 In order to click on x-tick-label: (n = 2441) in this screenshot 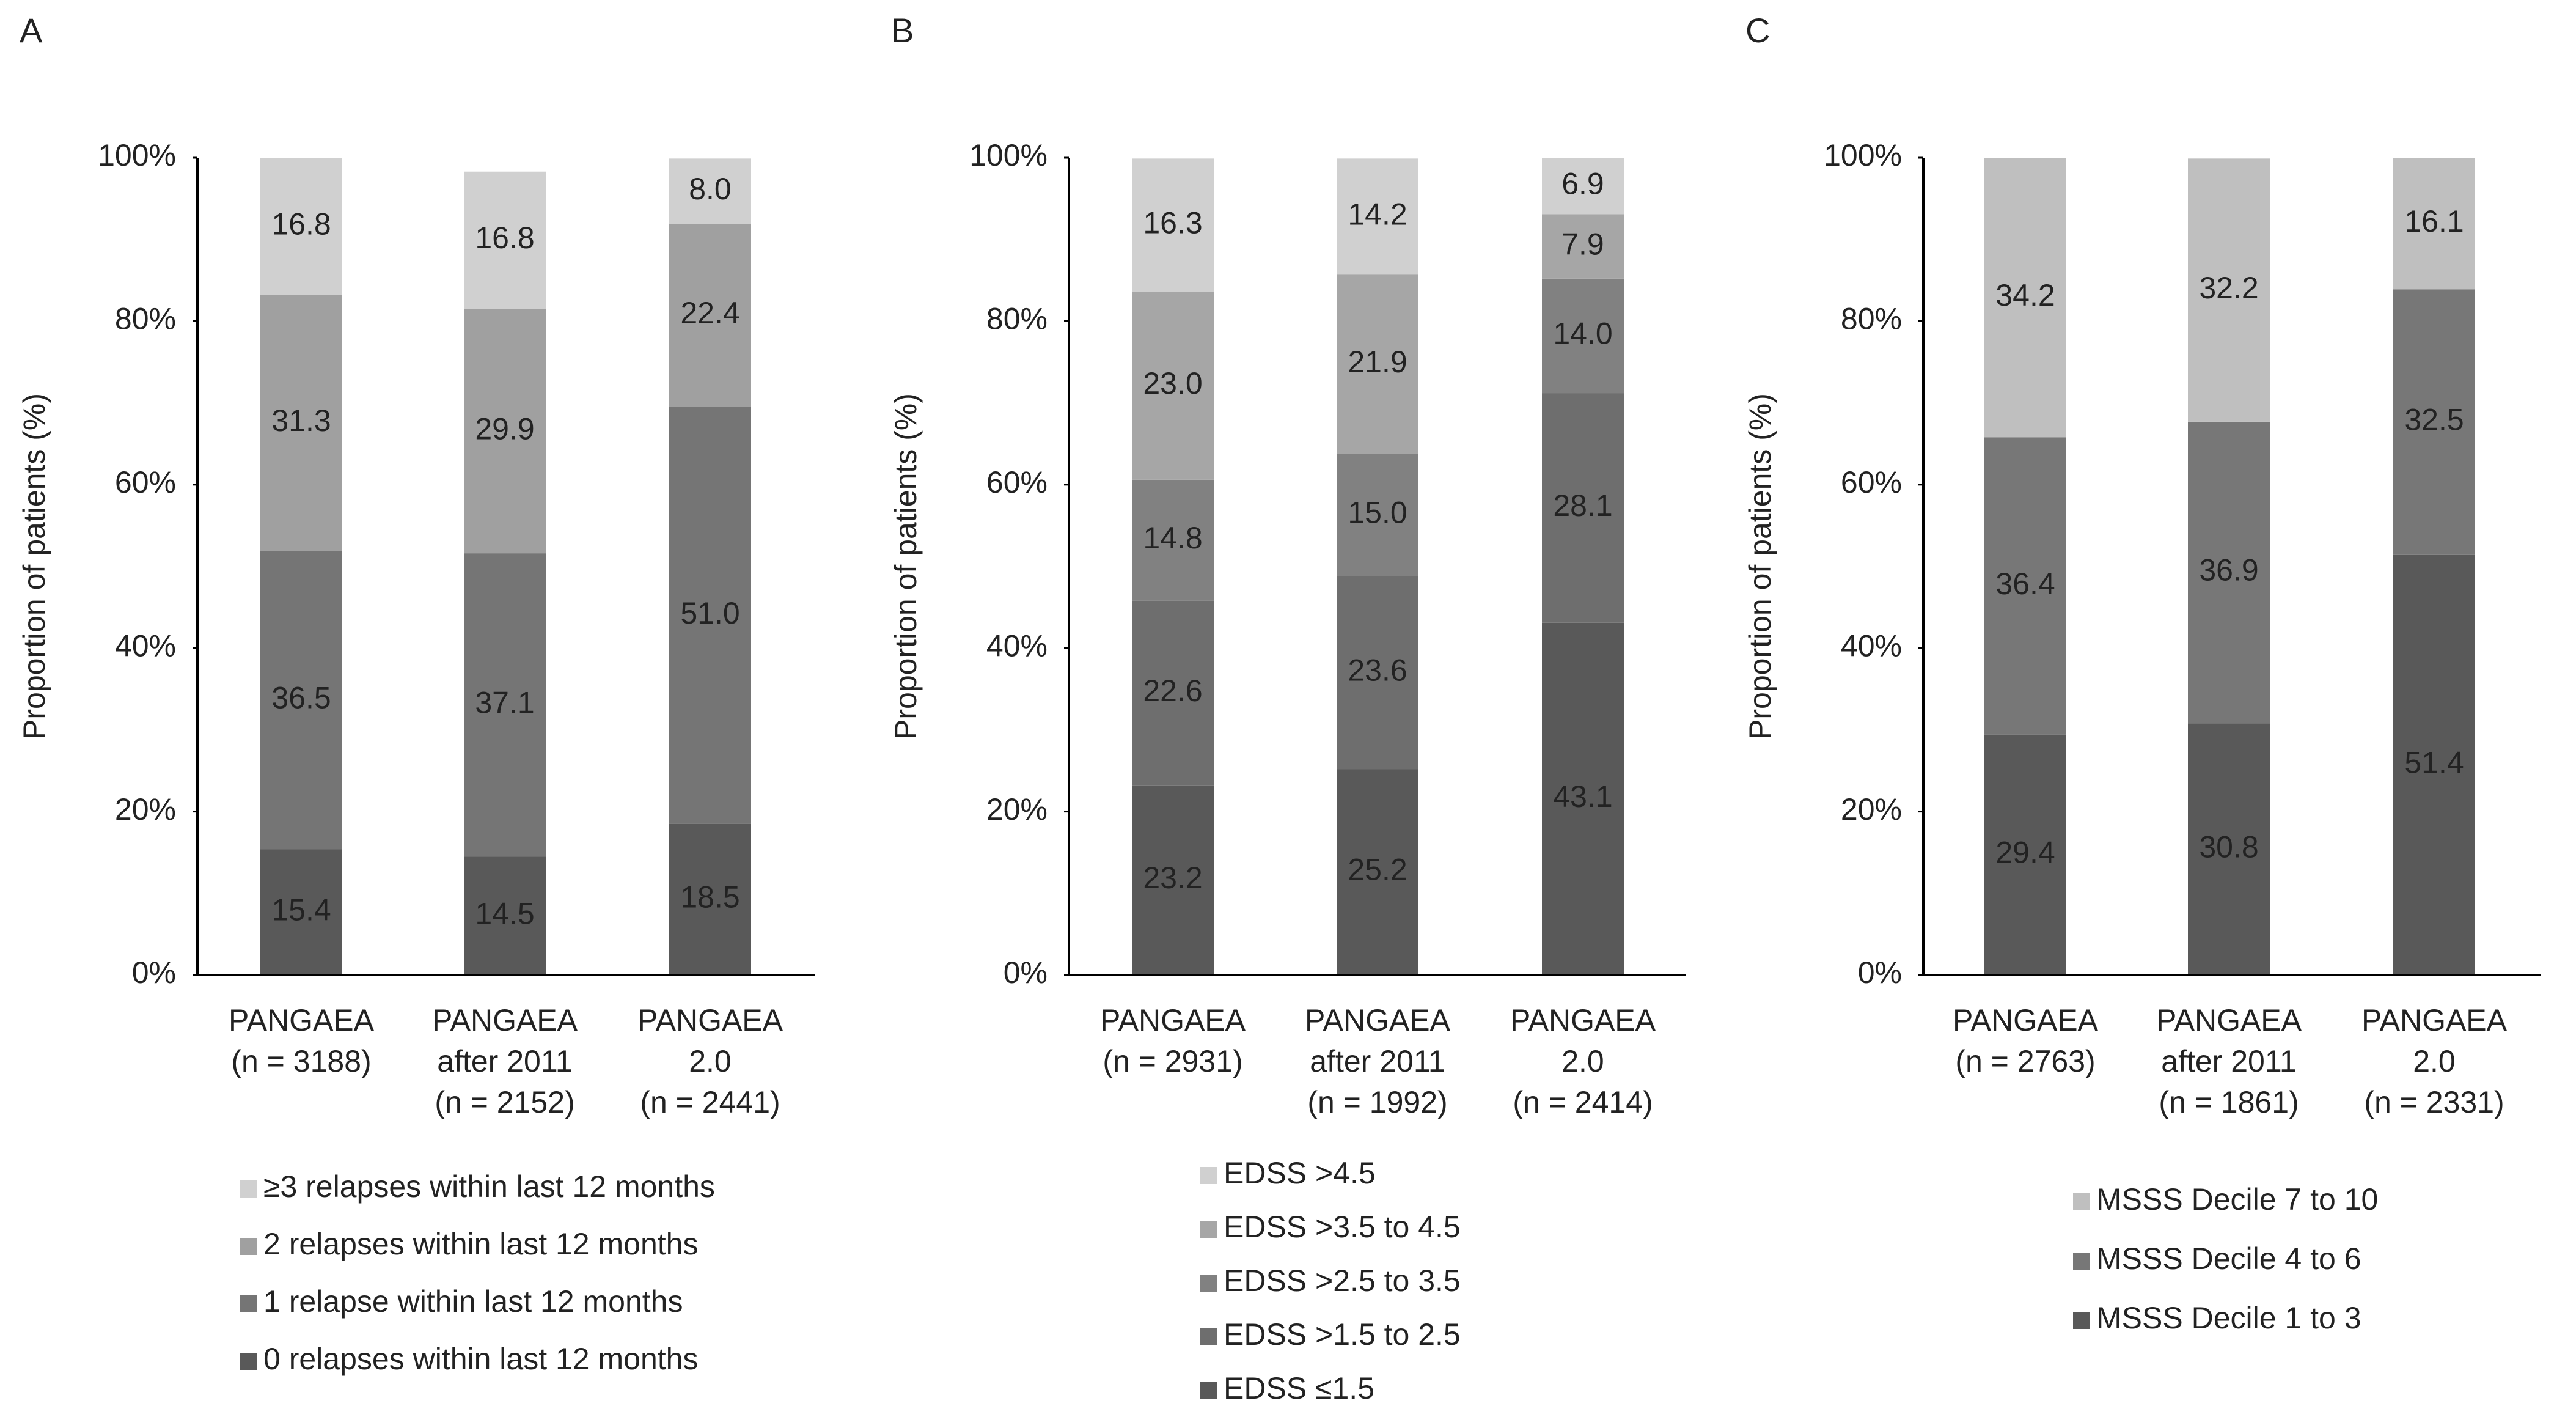, I will do `click(710, 1102)`.